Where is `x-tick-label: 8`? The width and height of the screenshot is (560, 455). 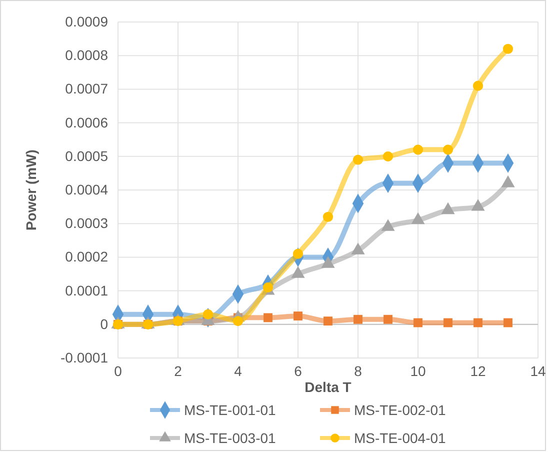 x-tick-label: 8 is located at coordinates (358, 370).